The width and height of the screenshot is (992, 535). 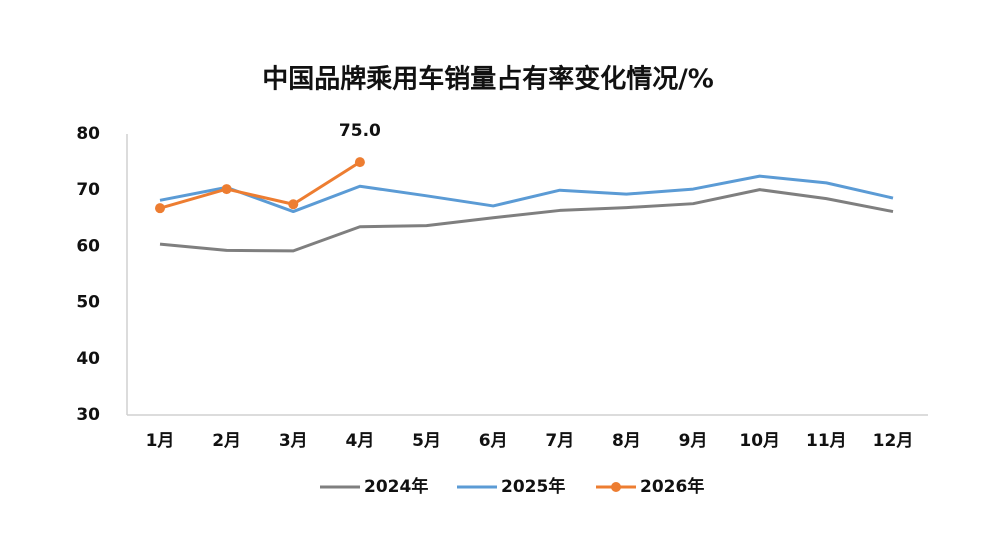 I want to click on x-tick-label: 12月, so click(x=893, y=441).